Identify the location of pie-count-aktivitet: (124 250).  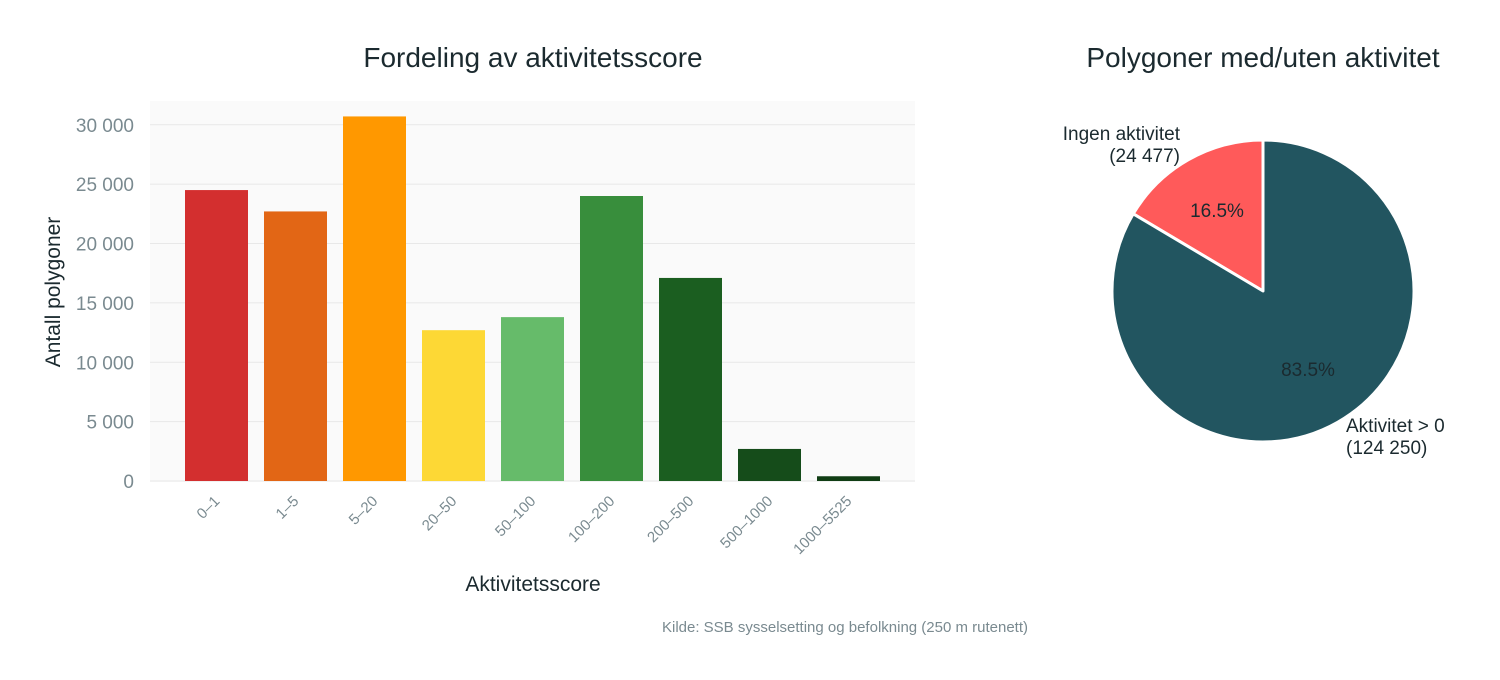
(1386, 448).